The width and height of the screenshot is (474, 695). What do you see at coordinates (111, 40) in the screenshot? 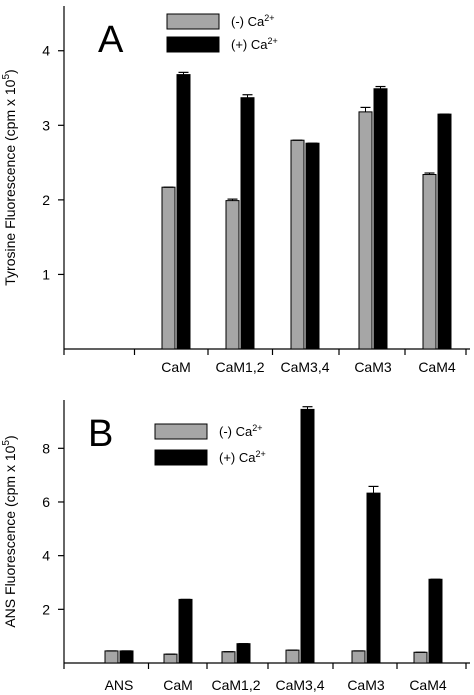
I see `panel-label: A` at bounding box center [111, 40].